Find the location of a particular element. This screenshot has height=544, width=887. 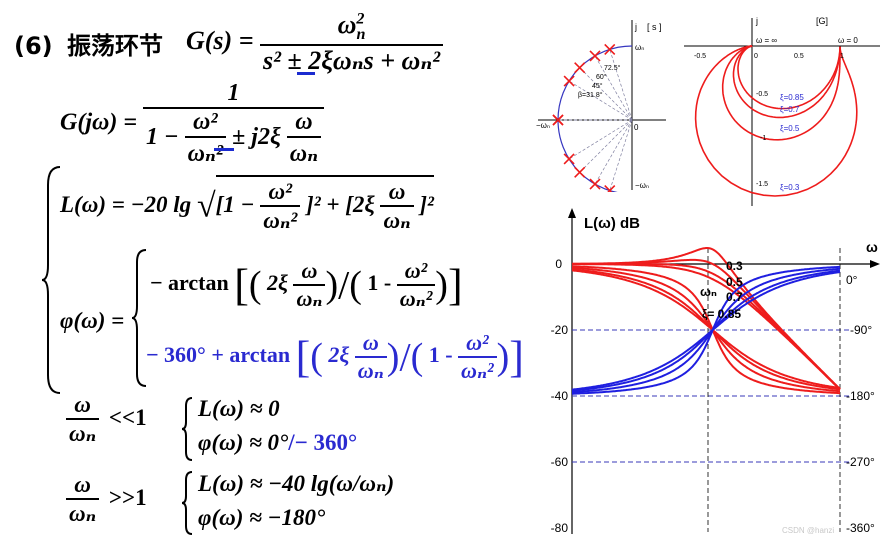

g-jw-den-frac-den: ωₙ² is located at coordinates (205, 152).